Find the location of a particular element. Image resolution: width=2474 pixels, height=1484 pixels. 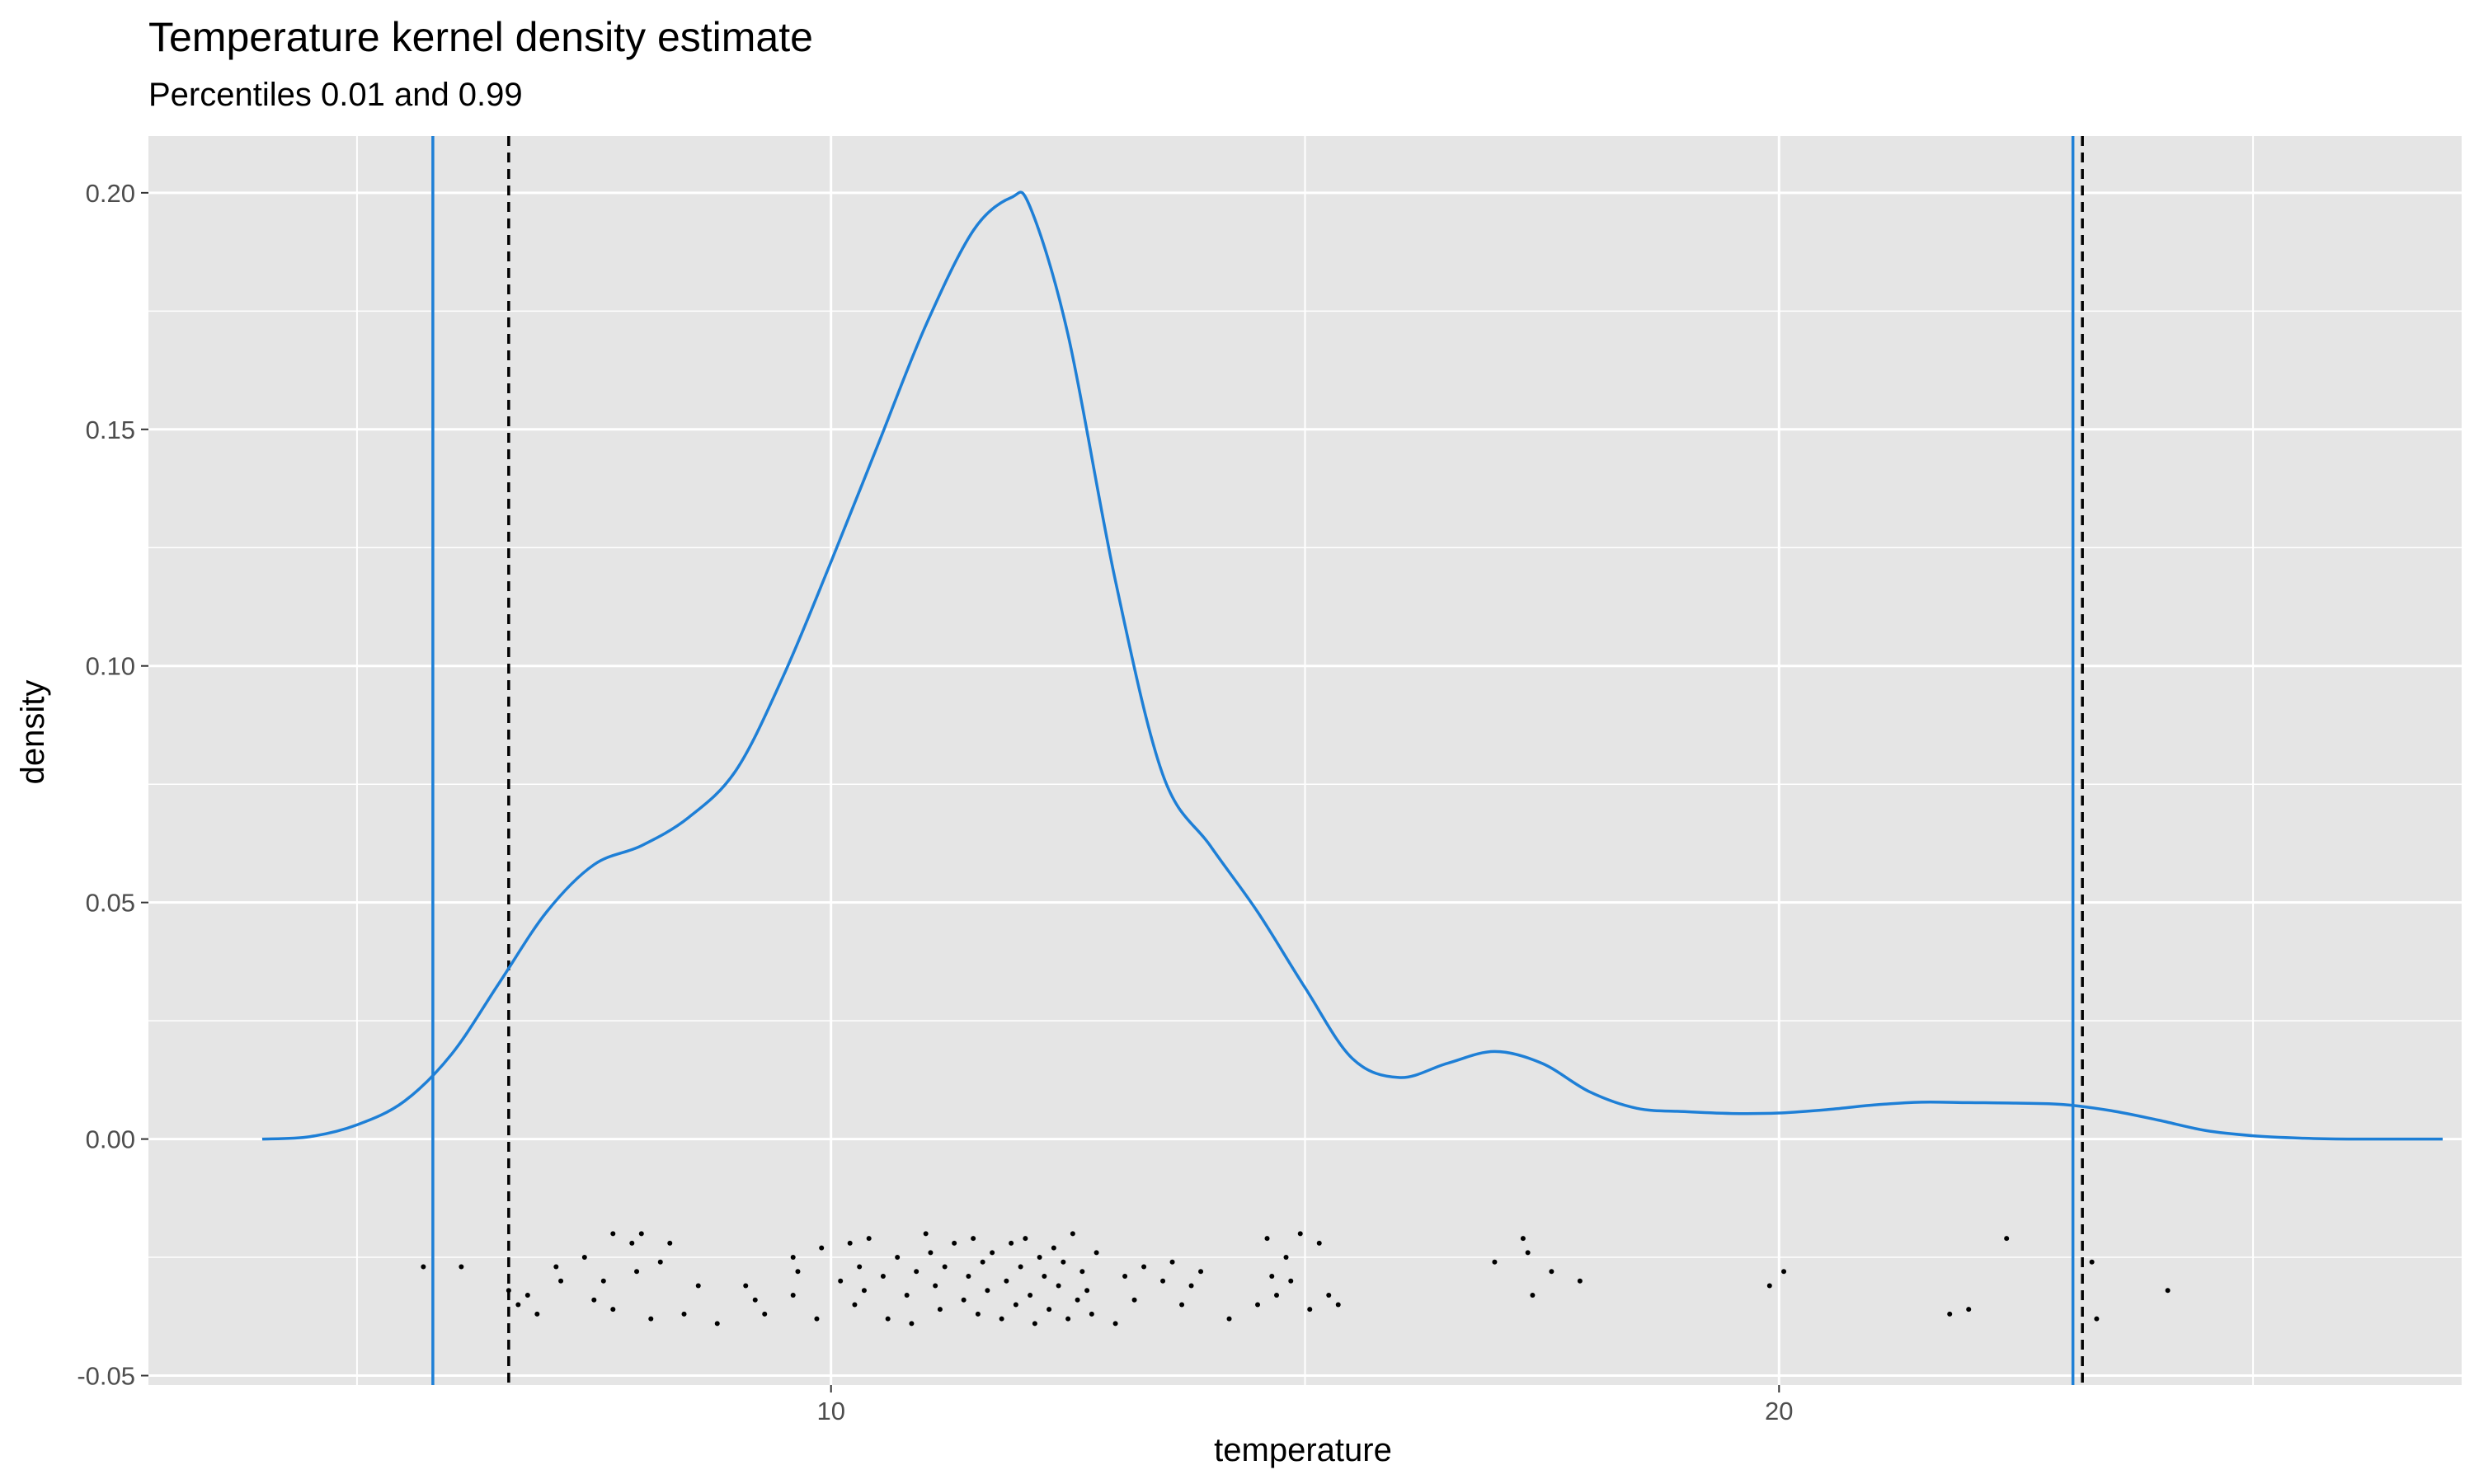

y-tick-label: 0.15 is located at coordinates (110, 430).